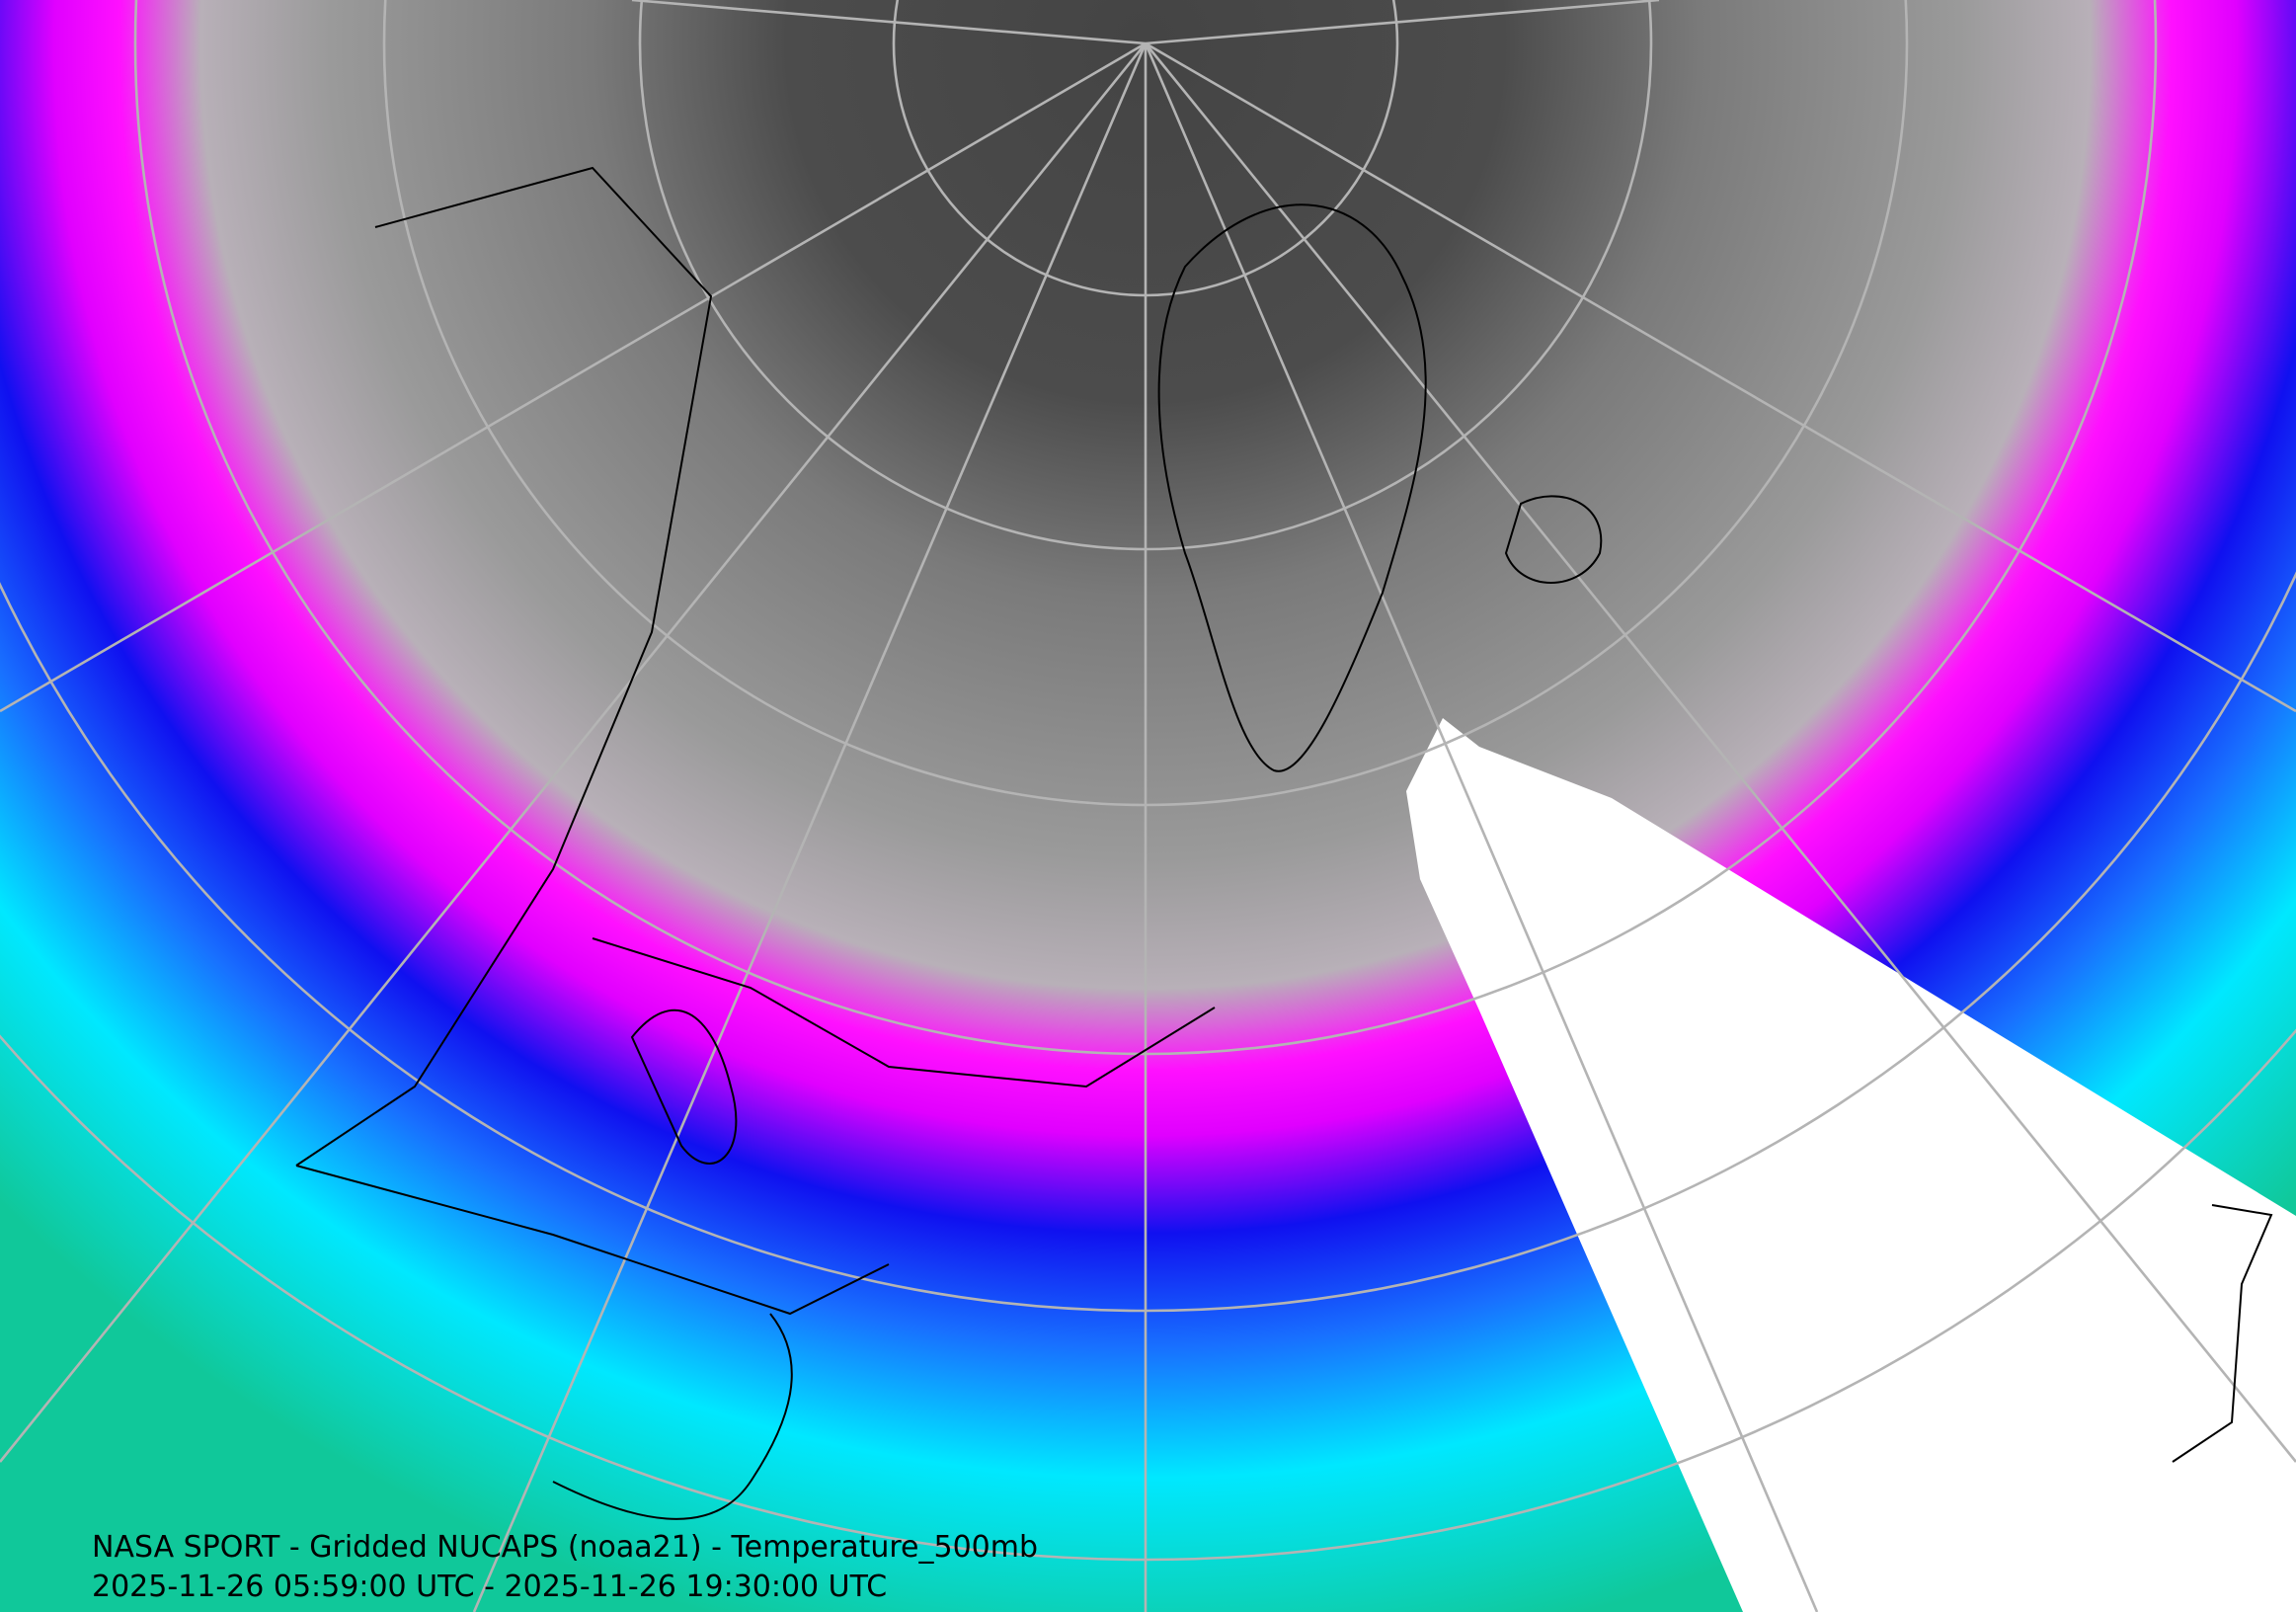 Image resolution: width=2296 pixels, height=1612 pixels. Describe the element at coordinates (684, 1087) in the screenshot. I see `great-lakes` at that location.